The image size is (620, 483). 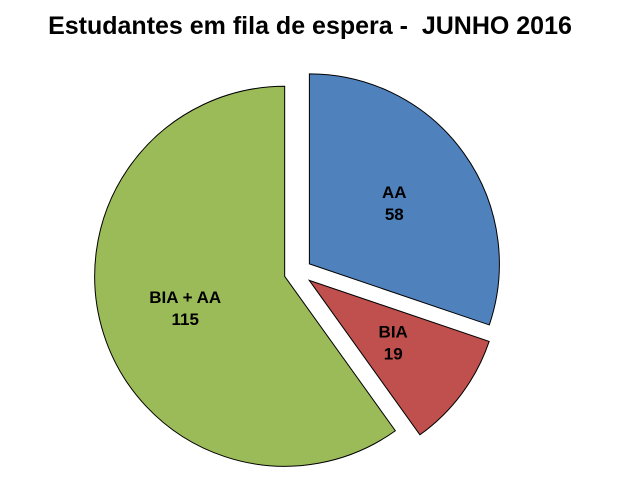 I want to click on pie-label-value-aa: 58, so click(x=394, y=214).